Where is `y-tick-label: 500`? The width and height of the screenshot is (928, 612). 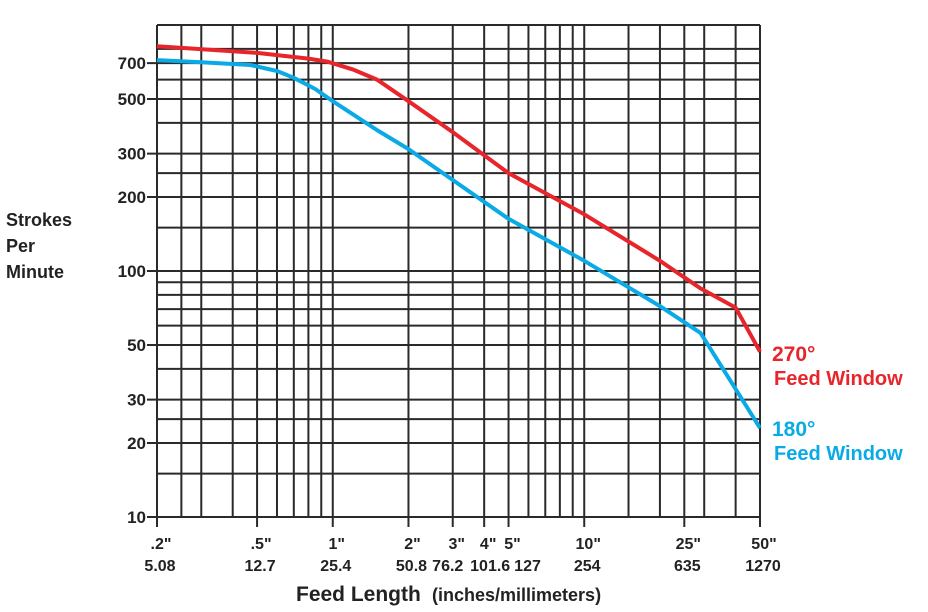 y-tick-label: 500 is located at coordinates (132, 99).